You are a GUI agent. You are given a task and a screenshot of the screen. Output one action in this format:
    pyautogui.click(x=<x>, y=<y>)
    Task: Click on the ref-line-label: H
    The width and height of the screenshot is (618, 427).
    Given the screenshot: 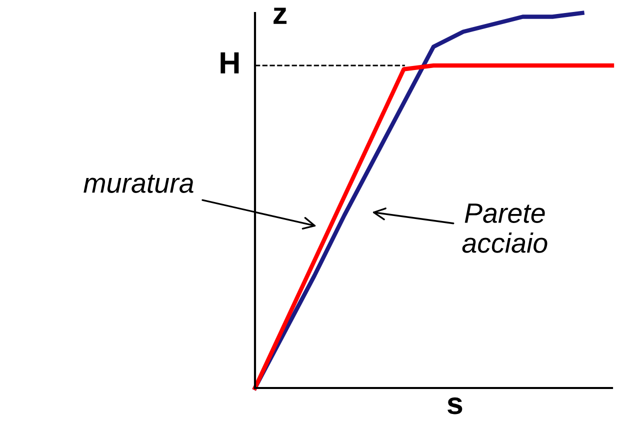 What is the action you would take?
    pyautogui.click(x=229, y=63)
    